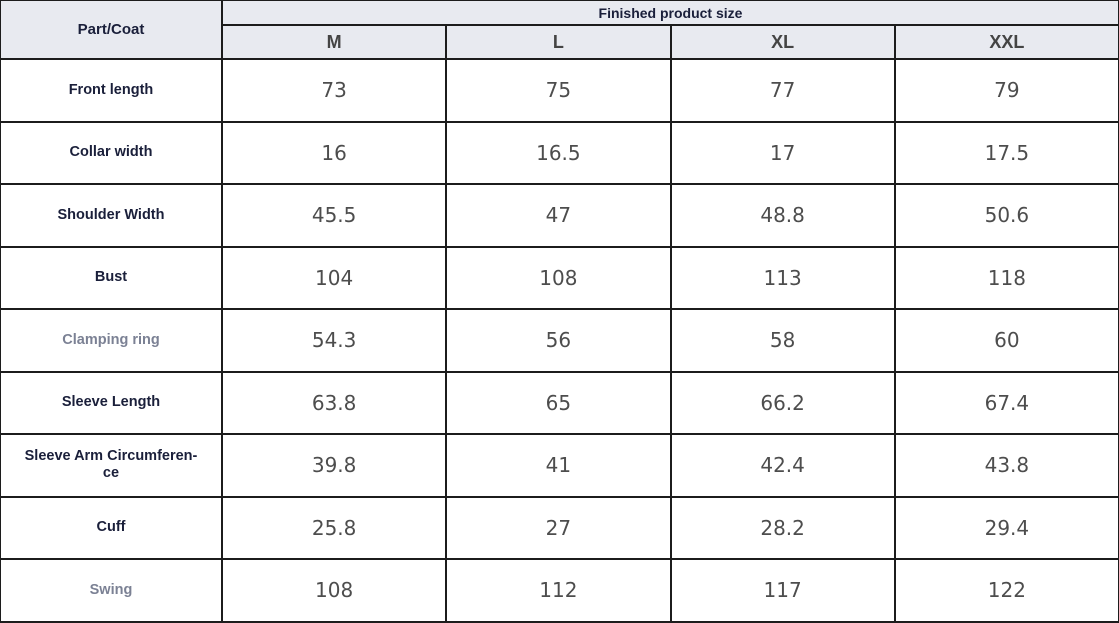 This screenshot has height=623, width=1119. What do you see at coordinates (111, 465) in the screenshot?
I see `row-label: Sleeve Arm Circumferen-ce` at bounding box center [111, 465].